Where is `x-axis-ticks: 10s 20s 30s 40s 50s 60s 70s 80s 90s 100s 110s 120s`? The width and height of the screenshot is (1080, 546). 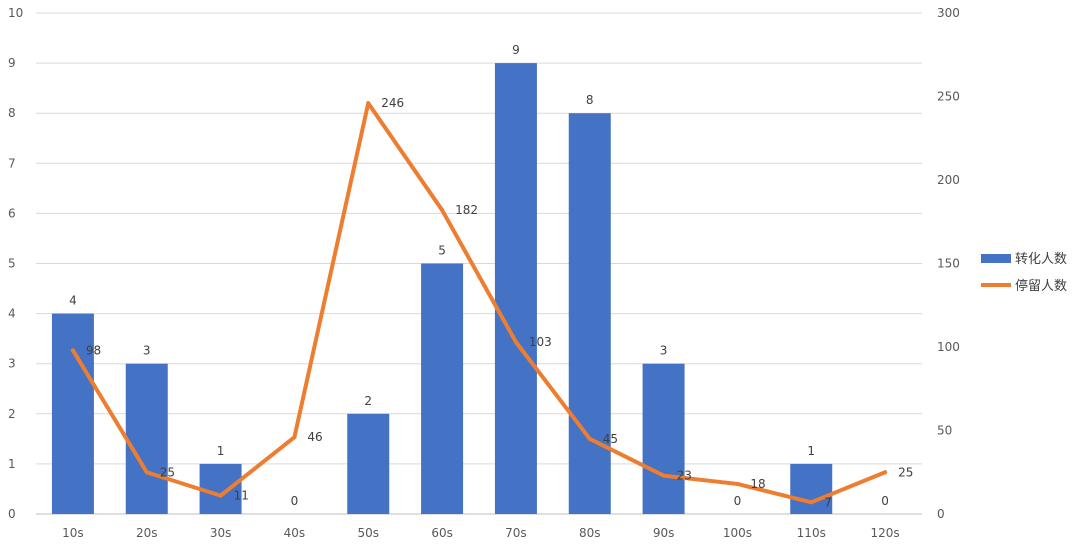
x-axis-ticks: 10s 20s 30s 40s 50s 60s 70s 80s 90s 100s 110s 120s is located at coordinates (481, 533).